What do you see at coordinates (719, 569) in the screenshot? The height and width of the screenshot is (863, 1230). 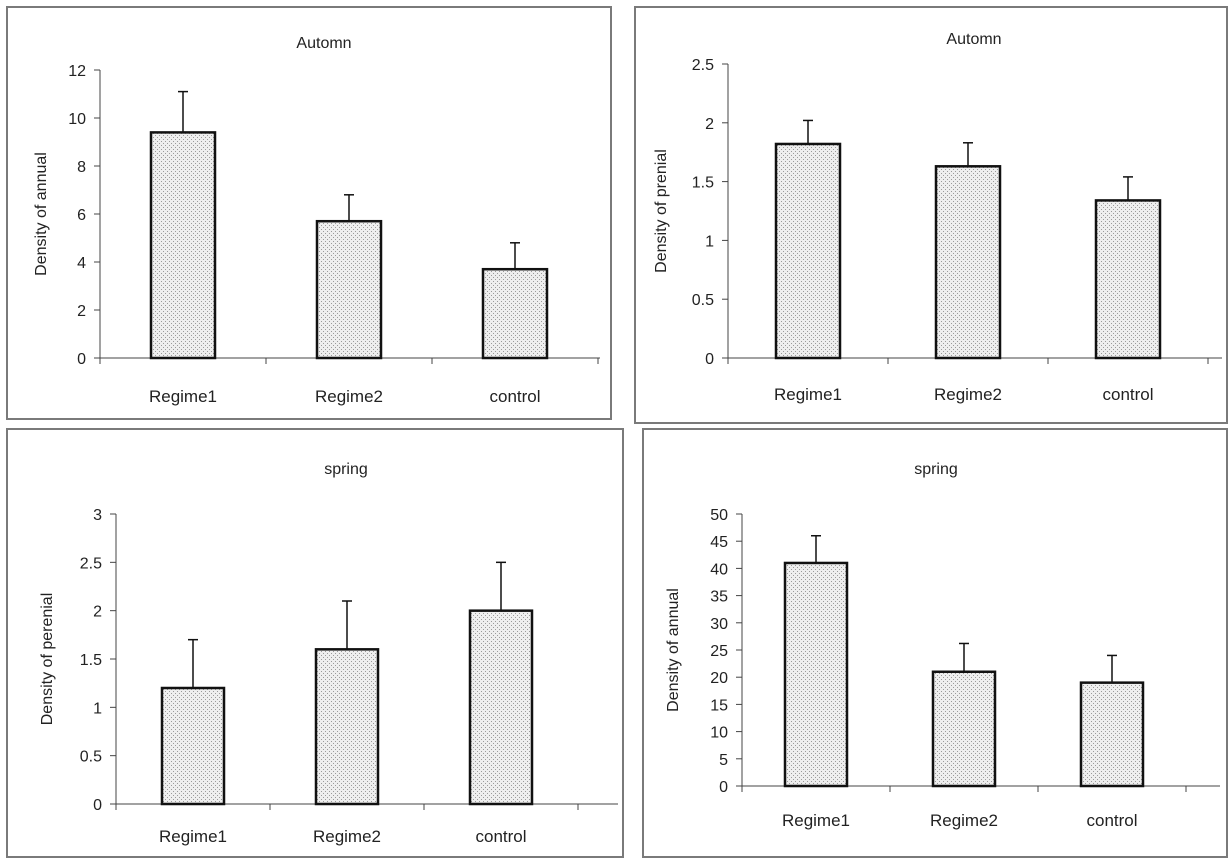 I see `y-tick-label: 40` at bounding box center [719, 569].